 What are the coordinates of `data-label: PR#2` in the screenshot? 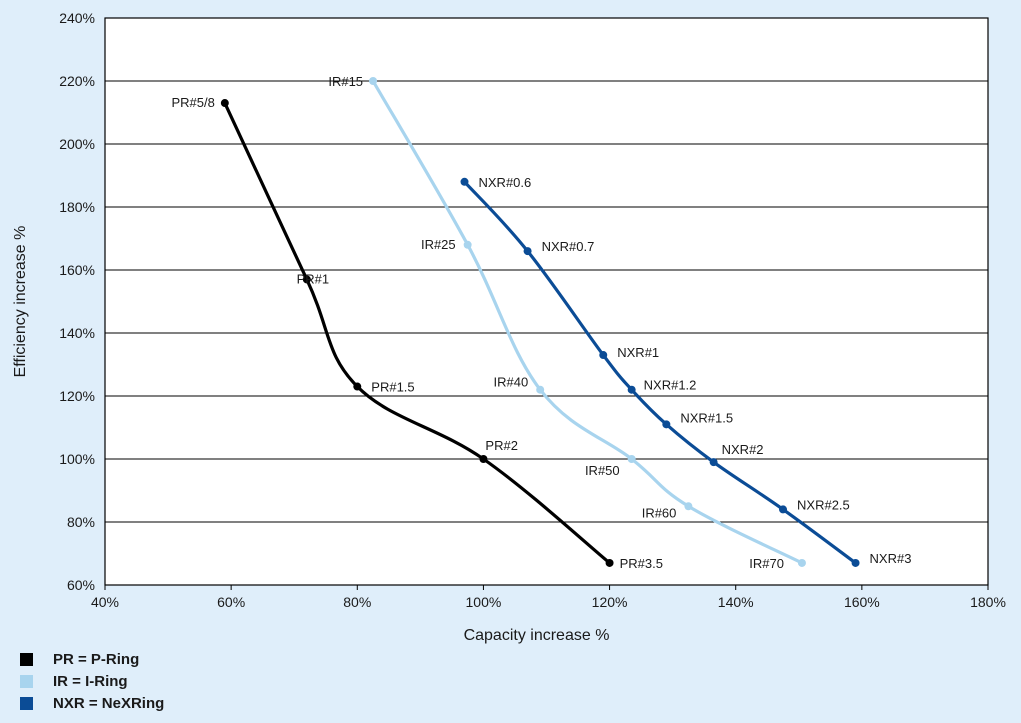 It's located at (501, 445).